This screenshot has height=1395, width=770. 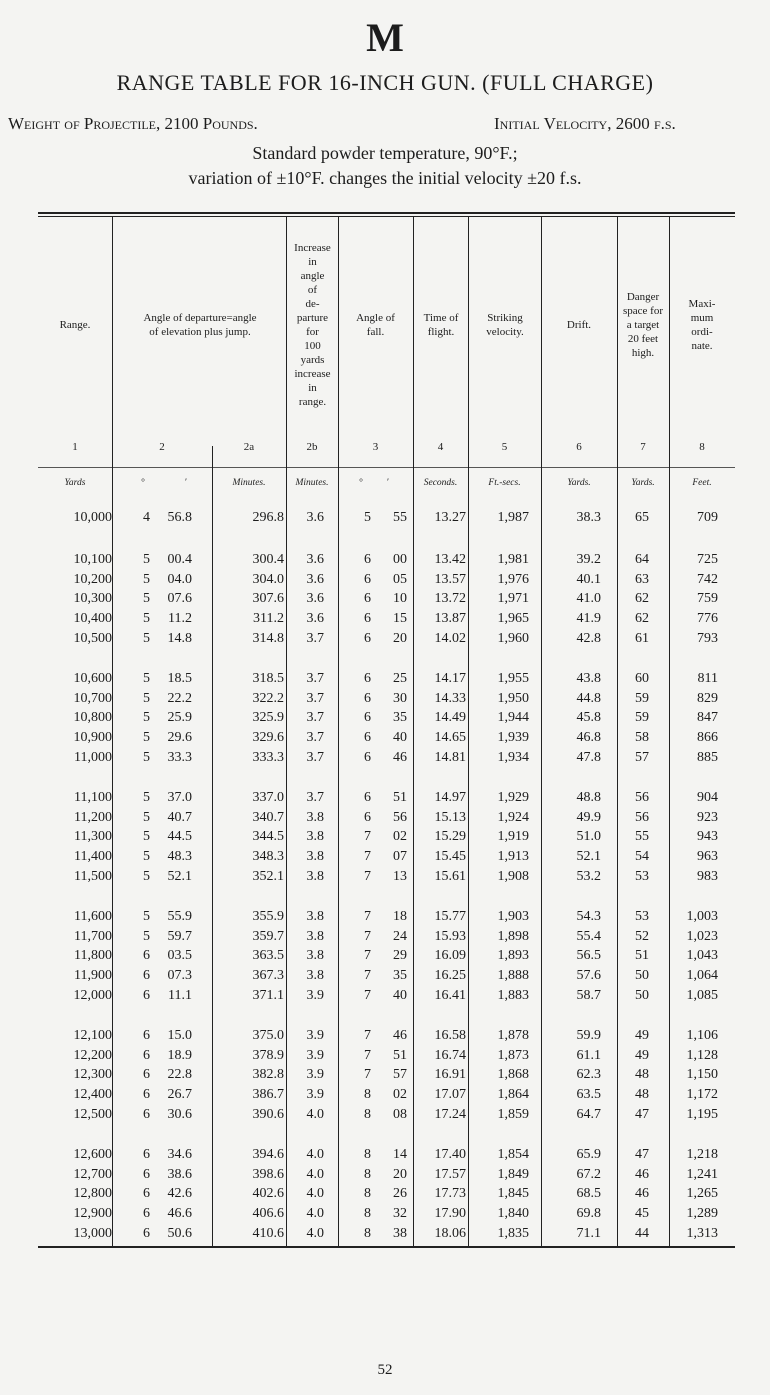 What do you see at coordinates (367, 956) in the screenshot?
I see `cell-fall-degrees: 7` at bounding box center [367, 956].